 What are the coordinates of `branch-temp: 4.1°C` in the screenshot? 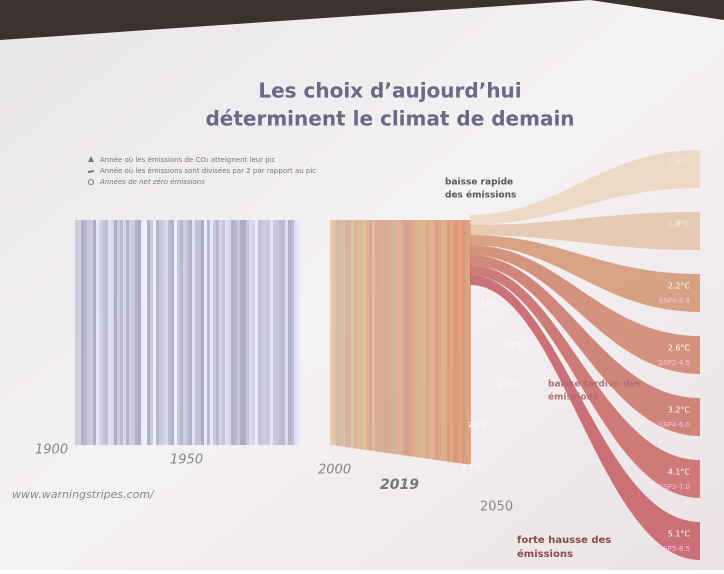 It's located at (679, 472).